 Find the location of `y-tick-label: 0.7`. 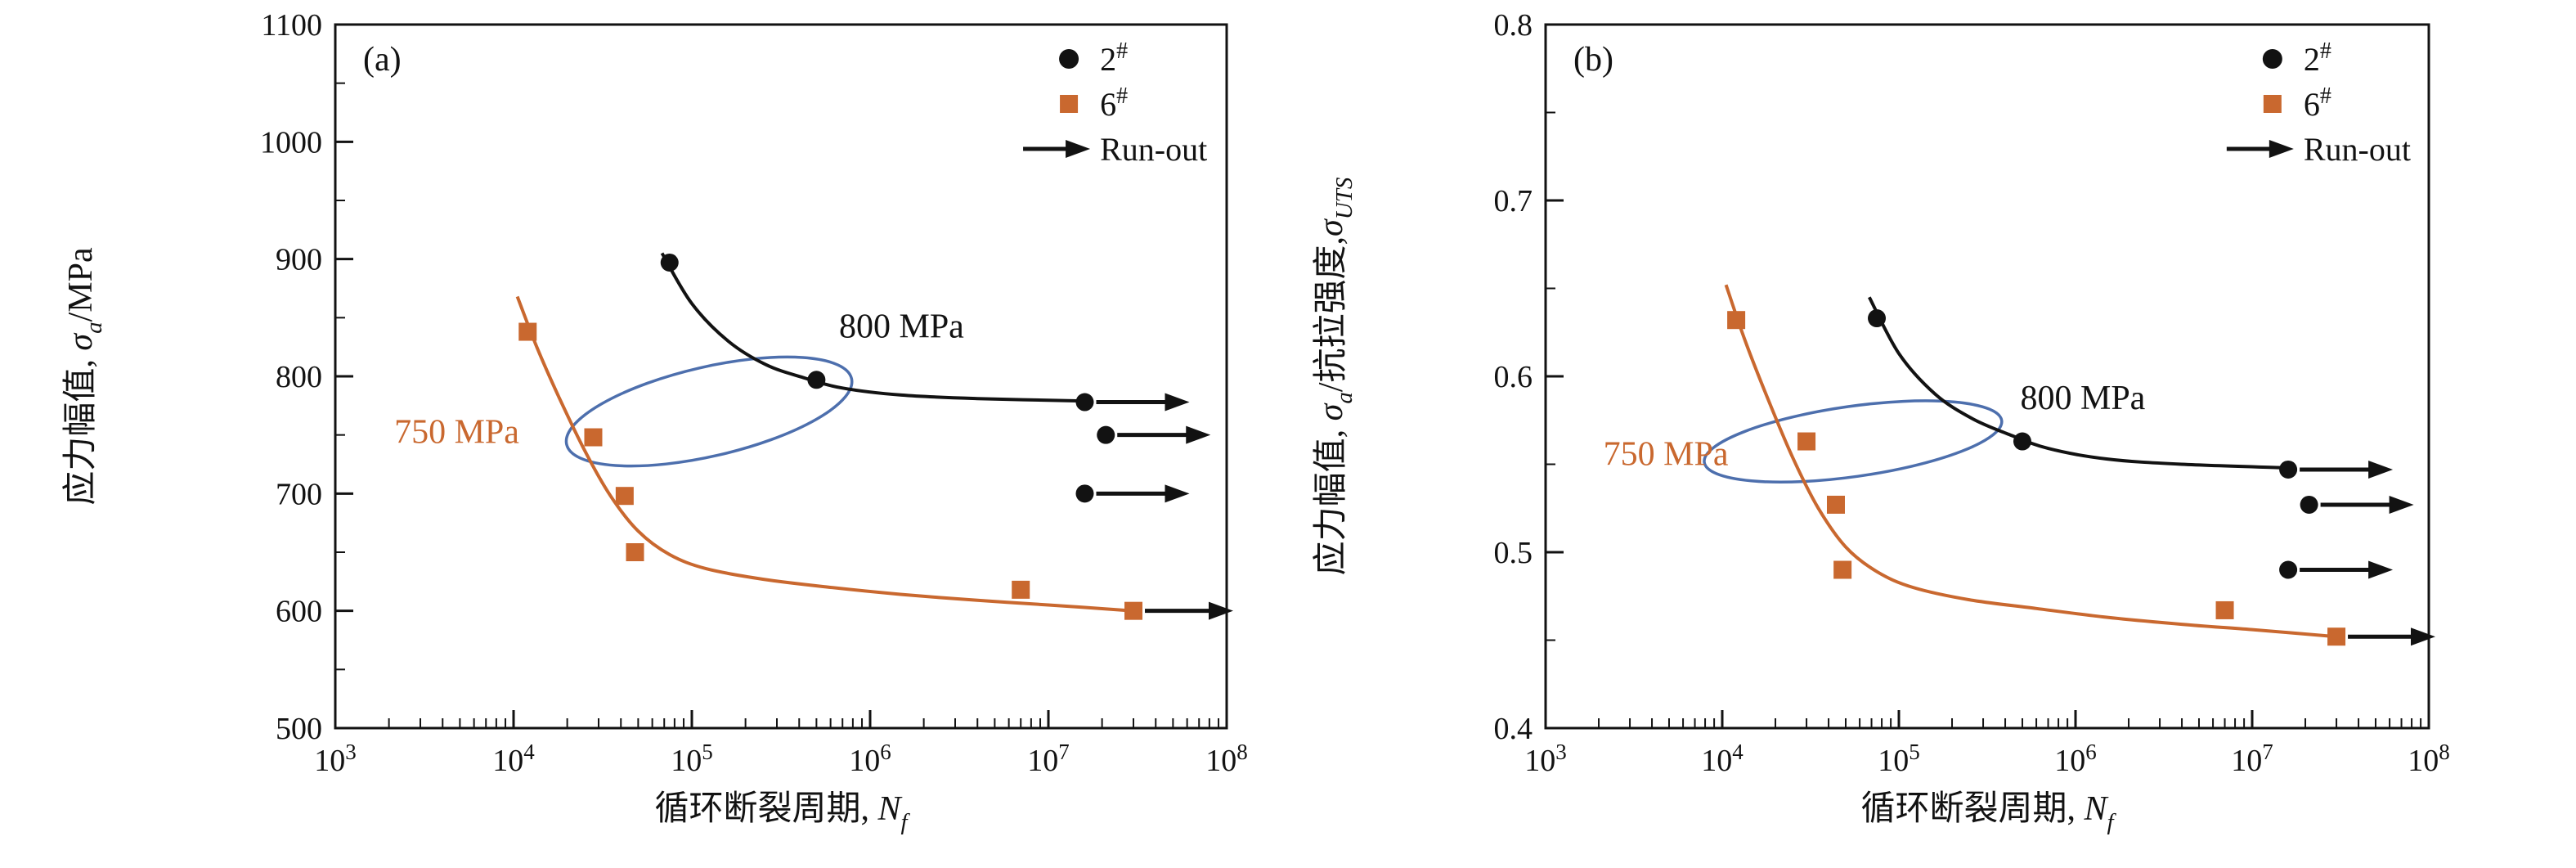

y-tick-label: 0.7 is located at coordinates (1514, 201).